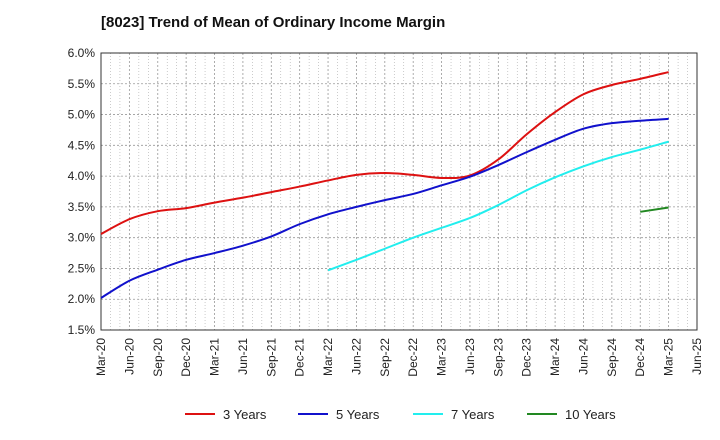 Image resolution: width=720 pixels, height=440 pixels. What do you see at coordinates (640, 357) in the screenshot?
I see `x-tick-label: Dec-24` at bounding box center [640, 357].